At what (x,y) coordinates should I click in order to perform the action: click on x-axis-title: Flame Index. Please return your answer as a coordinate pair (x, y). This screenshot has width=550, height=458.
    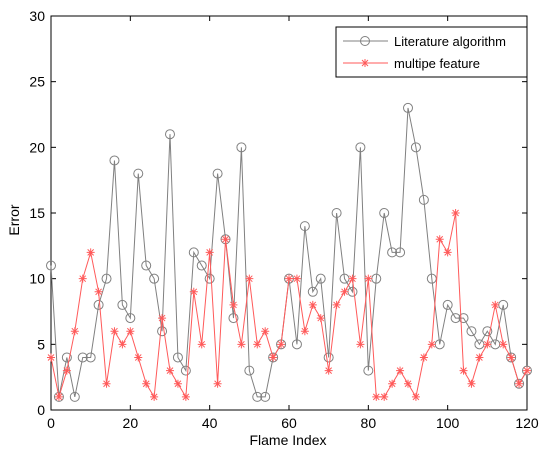
    Looking at the image, I should click on (287, 440).